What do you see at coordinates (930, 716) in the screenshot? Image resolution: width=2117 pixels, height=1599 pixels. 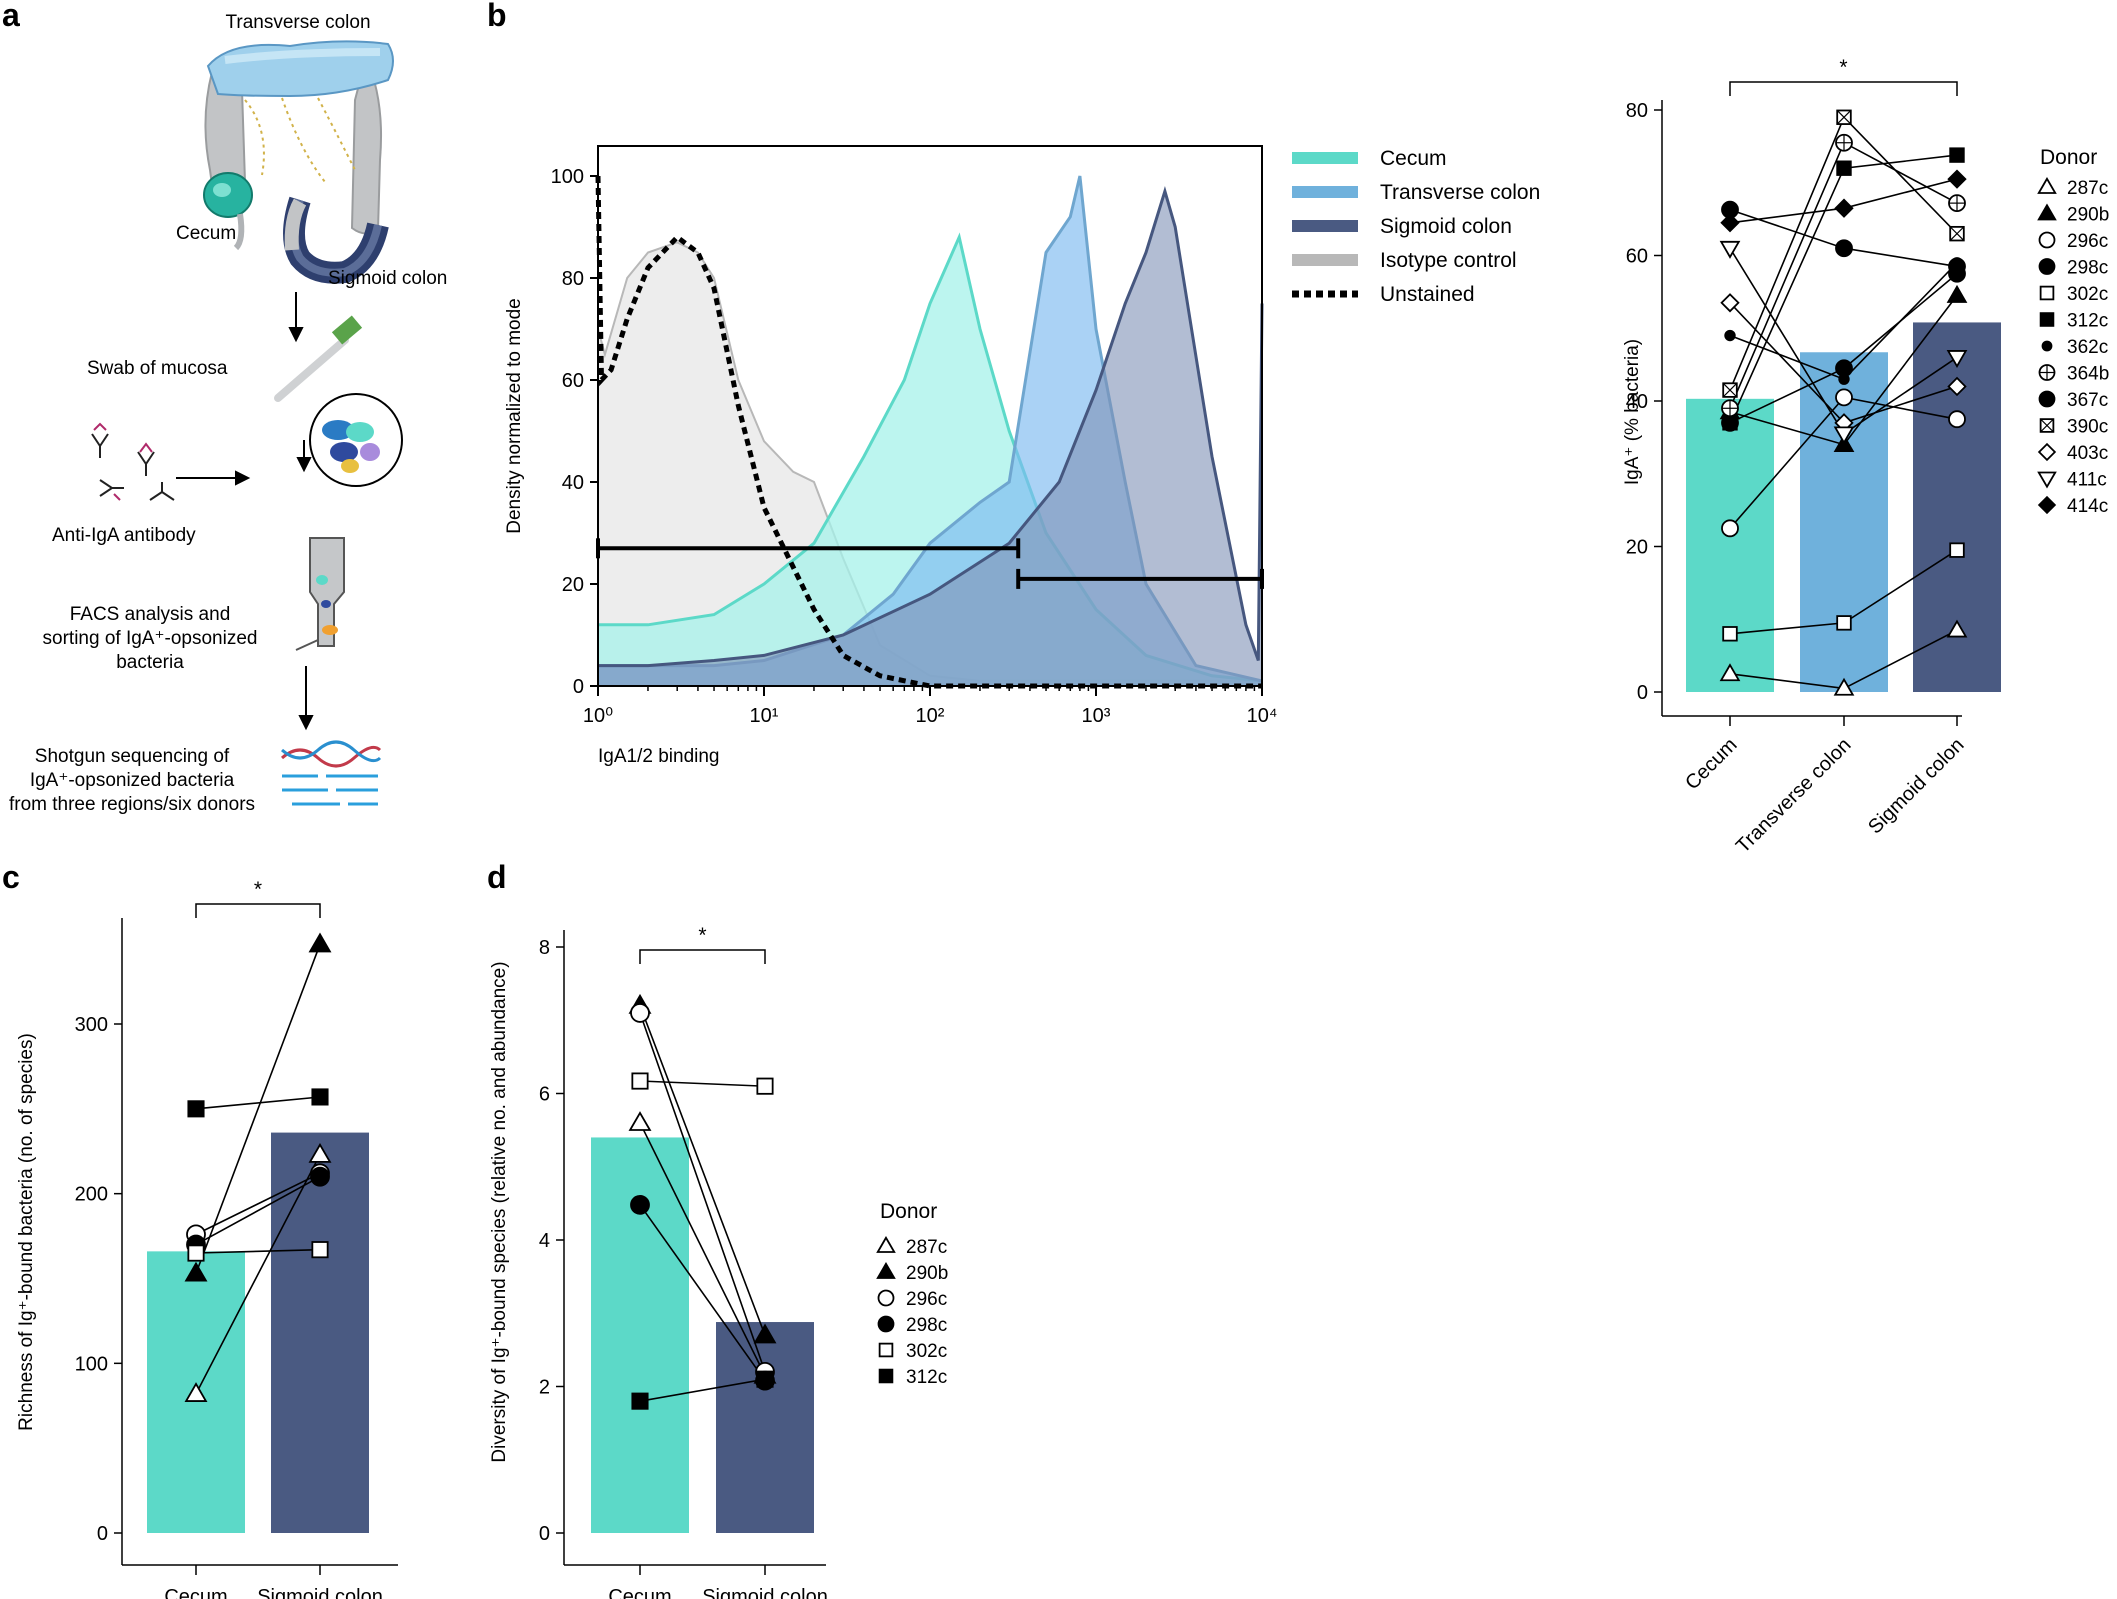 I see `x-tick-label: 10²` at bounding box center [930, 716].